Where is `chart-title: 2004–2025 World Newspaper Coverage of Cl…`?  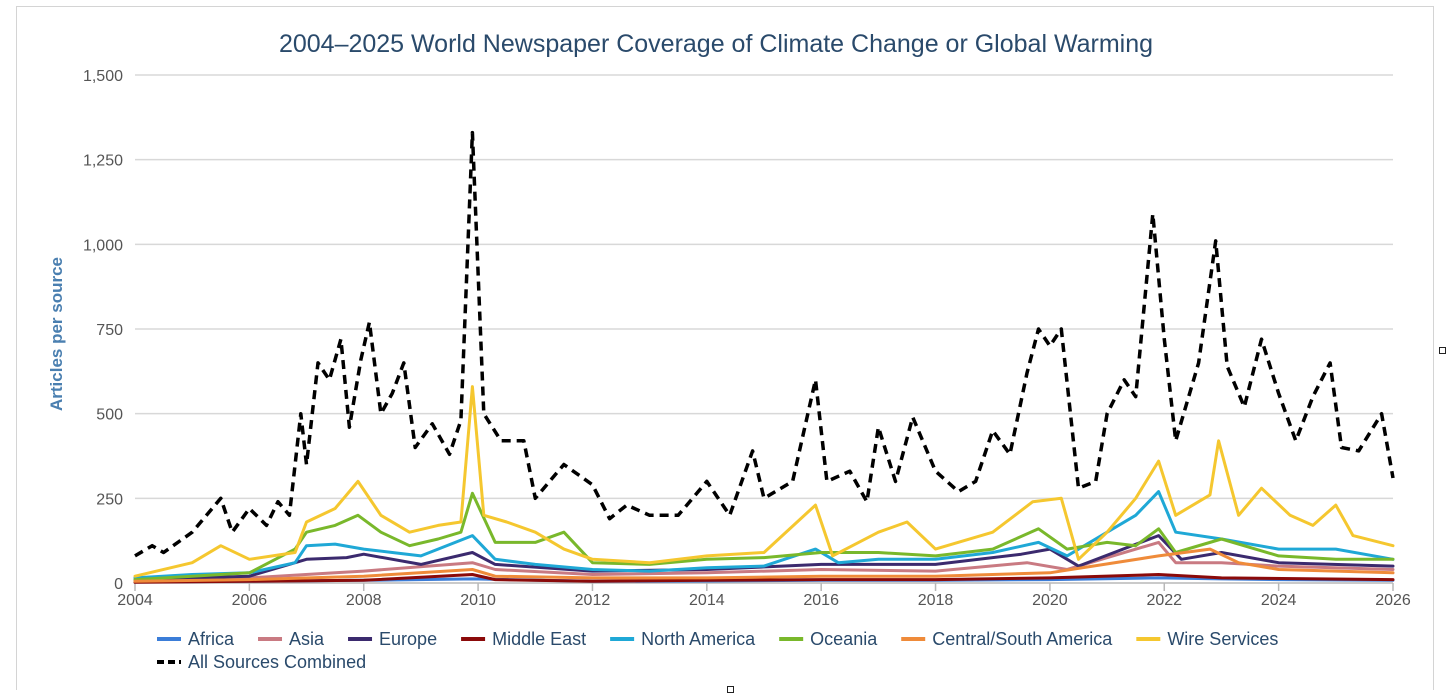 chart-title: 2004–2025 World Newspaper Coverage of Cl… is located at coordinates (716, 44).